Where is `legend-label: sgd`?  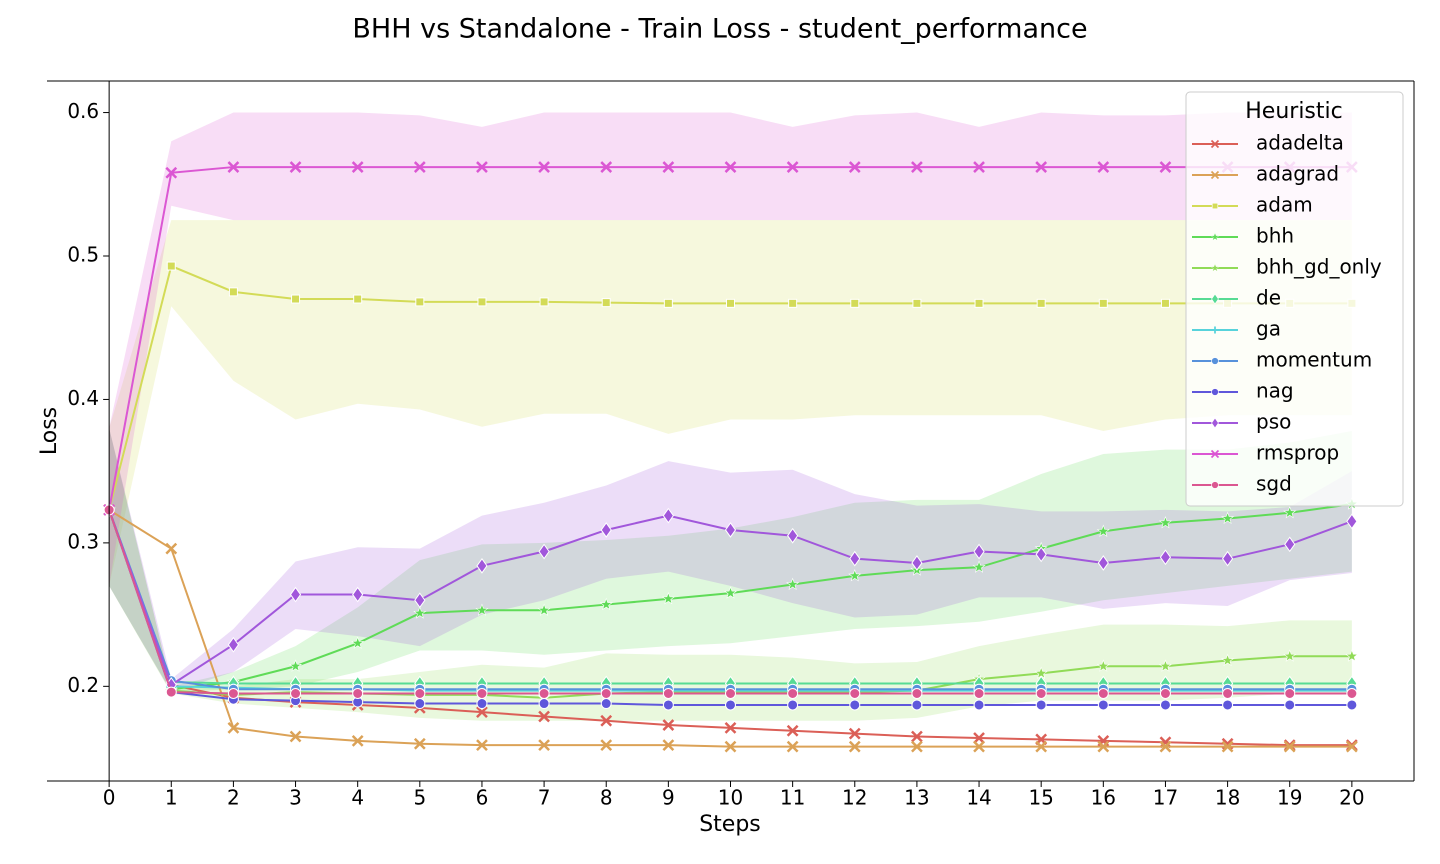 legend-label: sgd is located at coordinates (1274, 484).